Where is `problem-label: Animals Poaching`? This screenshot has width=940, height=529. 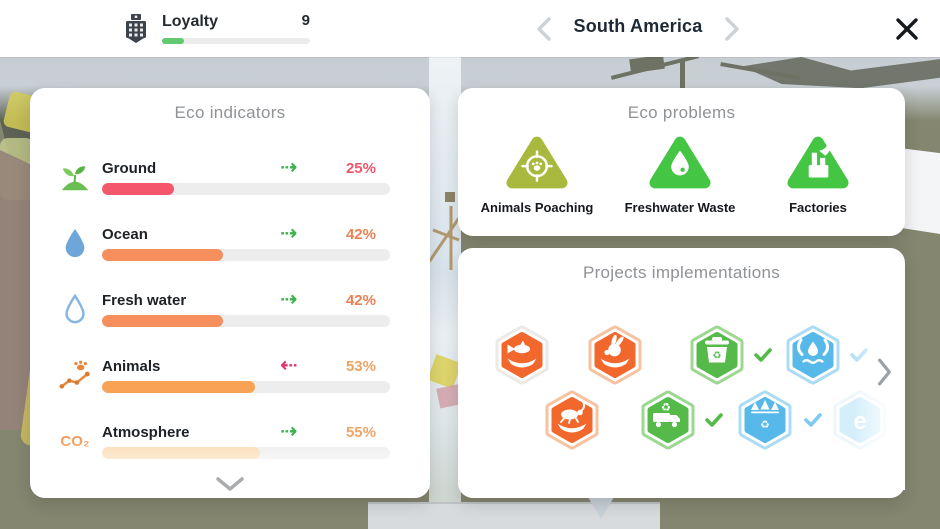
problem-label: Animals Poaching is located at coordinates (537, 207).